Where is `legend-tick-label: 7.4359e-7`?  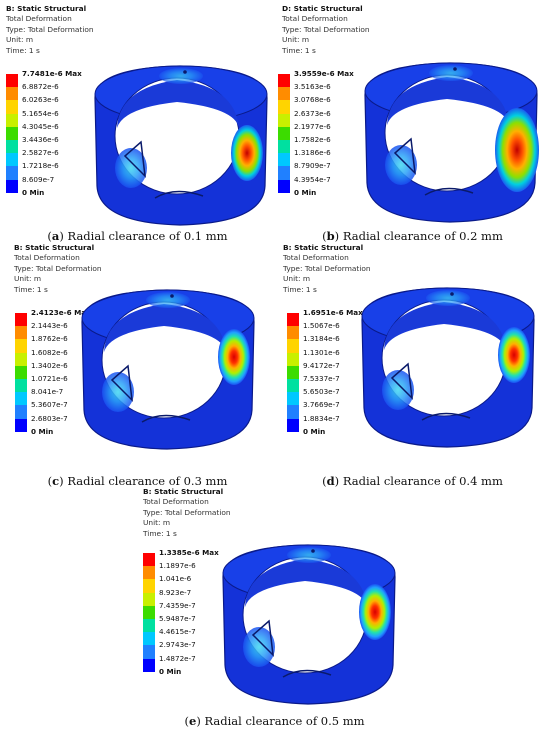 legend-tick-label: 7.4359e-7 is located at coordinates (177, 605).